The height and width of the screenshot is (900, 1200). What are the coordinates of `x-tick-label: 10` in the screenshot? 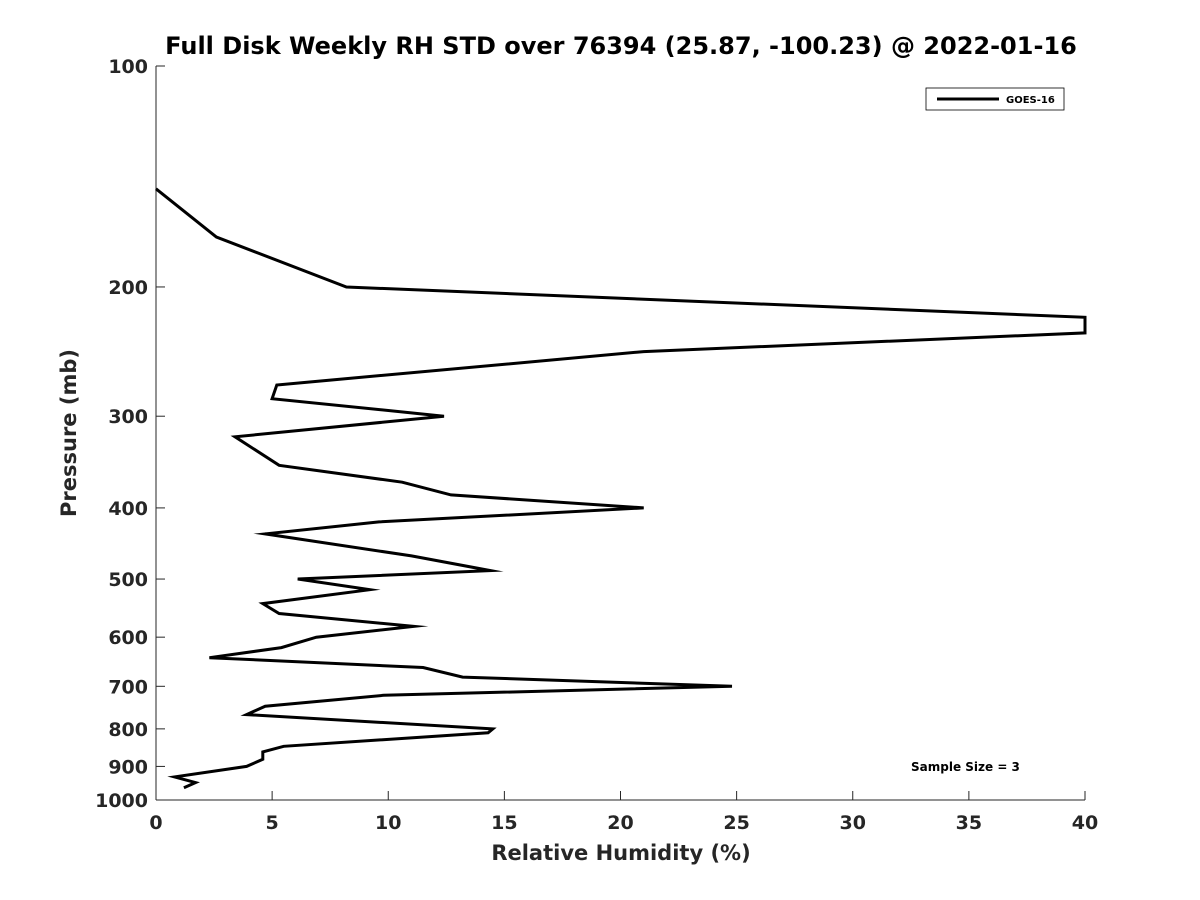 It's located at (388, 823).